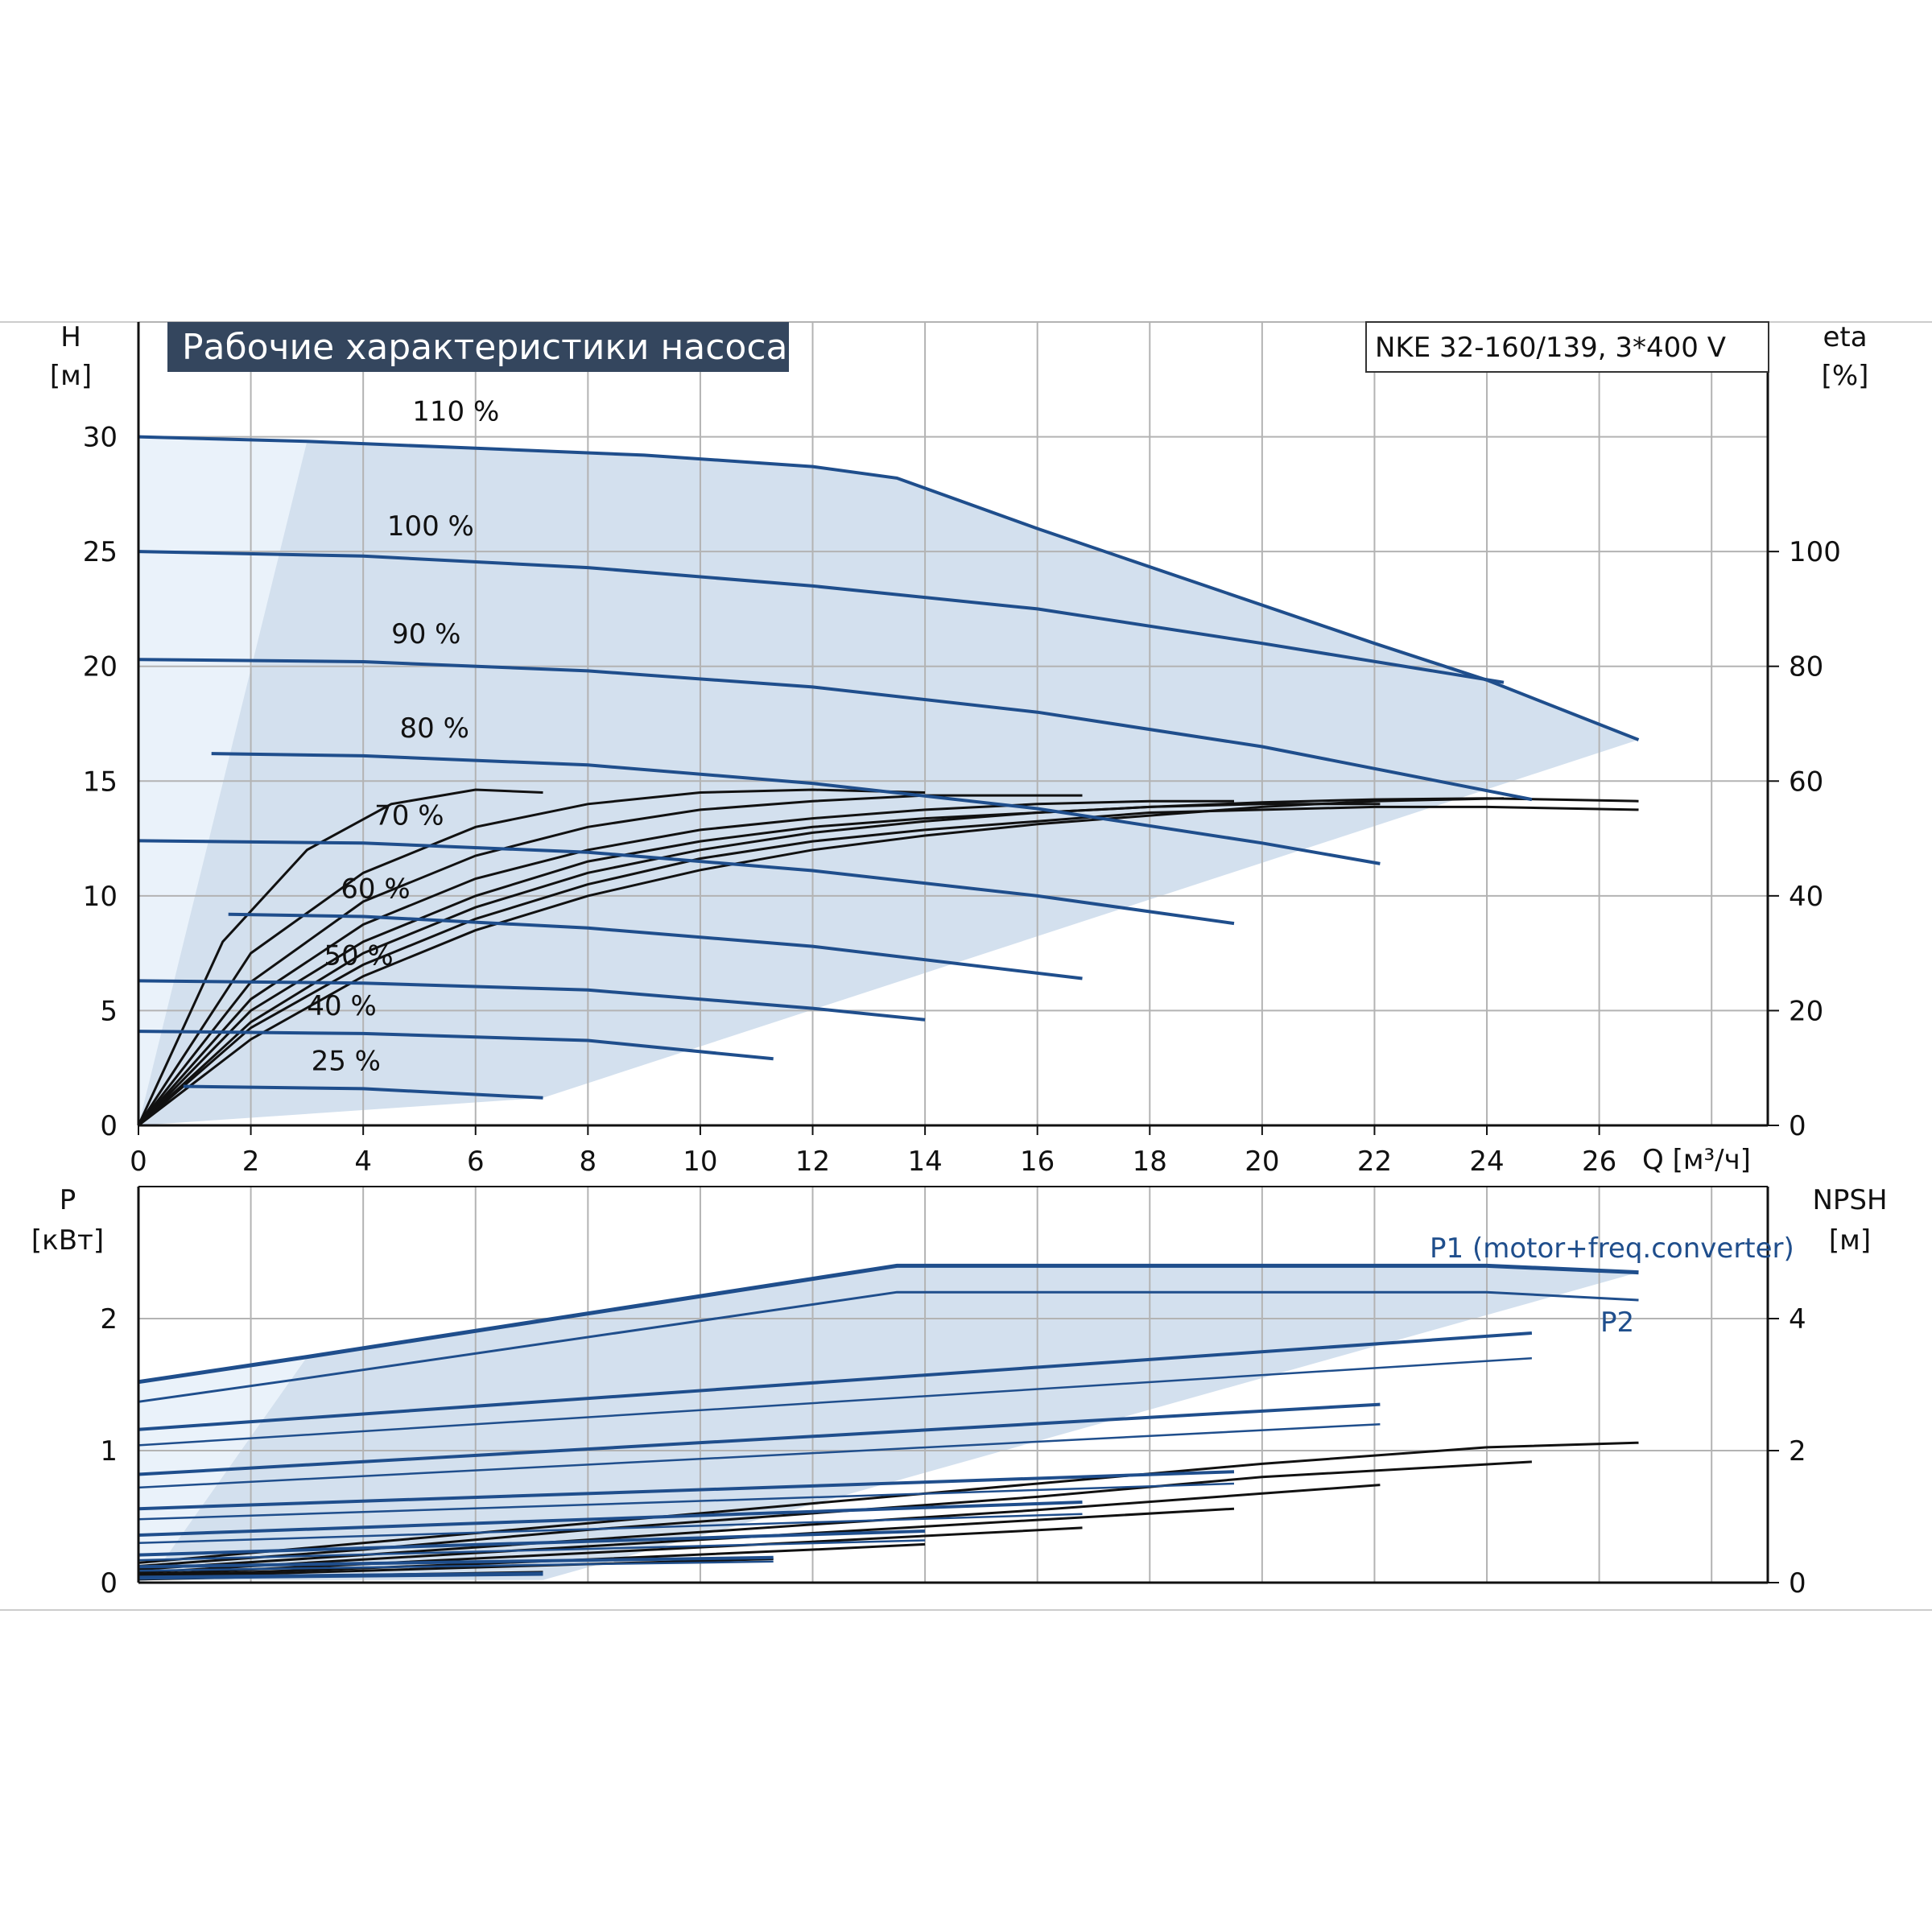 This screenshot has width=1932, height=1932. I want to click on head-tick-label: 20, so click(100, 667).